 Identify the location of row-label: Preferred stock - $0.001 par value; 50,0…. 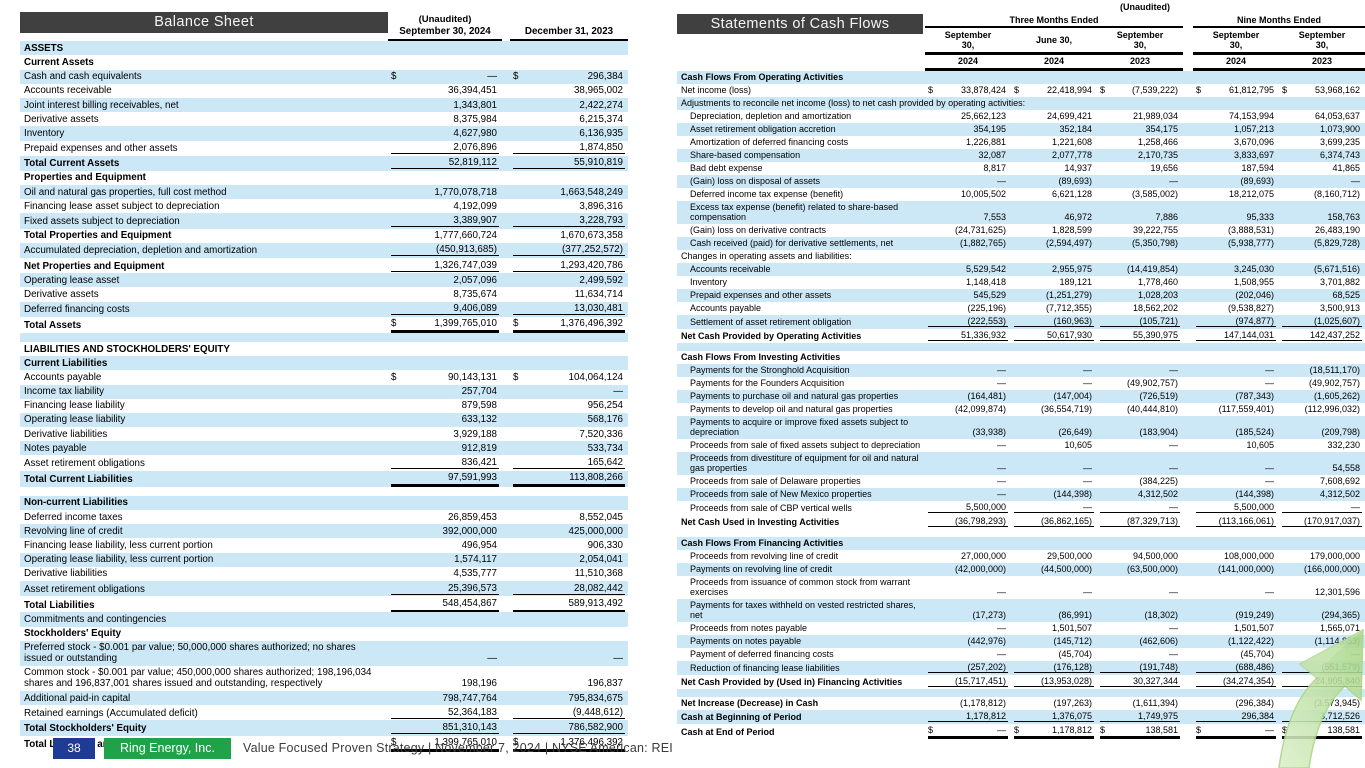
(190, 653).